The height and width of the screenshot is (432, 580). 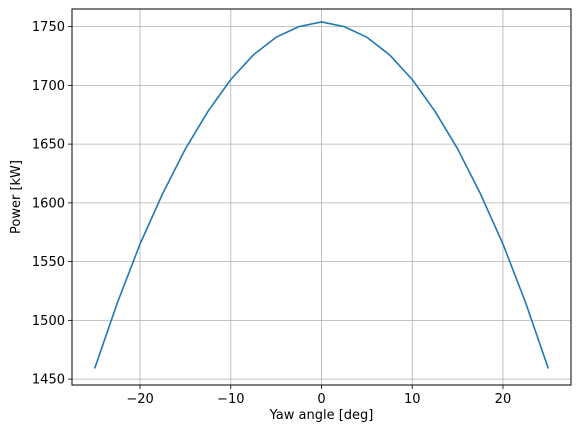 I want to click on y-tick-label: 1500, so click(x=48, y=321).